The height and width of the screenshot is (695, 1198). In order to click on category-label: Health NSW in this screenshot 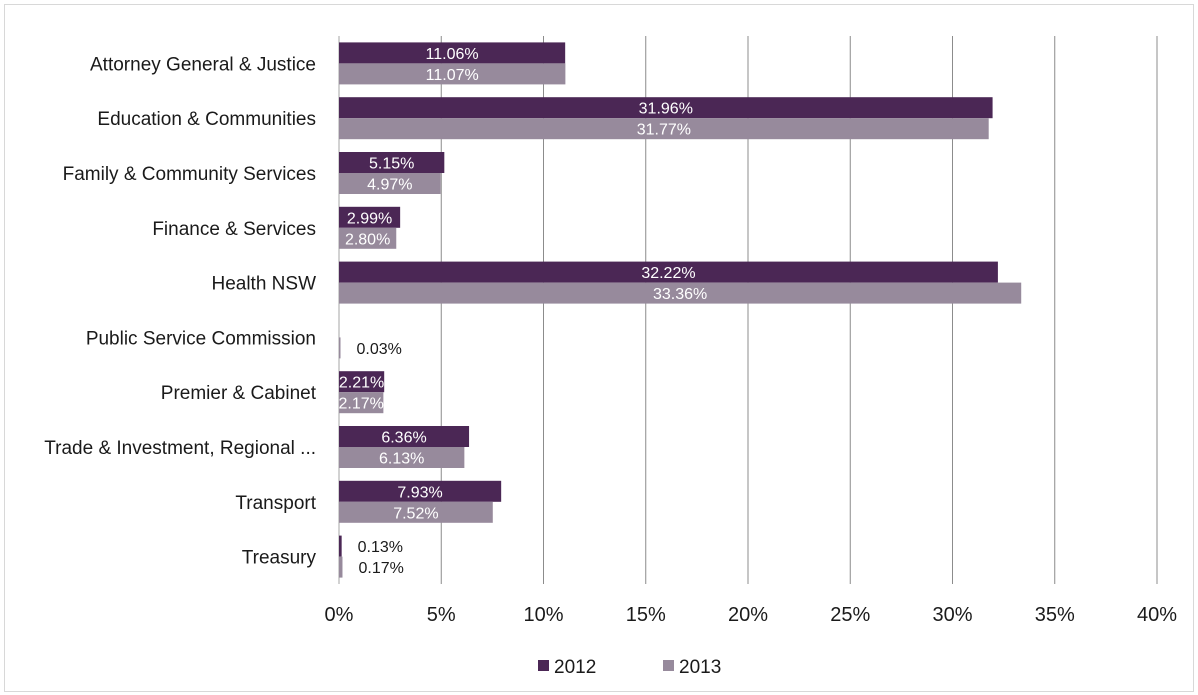, I will do `click(263, 284)`.